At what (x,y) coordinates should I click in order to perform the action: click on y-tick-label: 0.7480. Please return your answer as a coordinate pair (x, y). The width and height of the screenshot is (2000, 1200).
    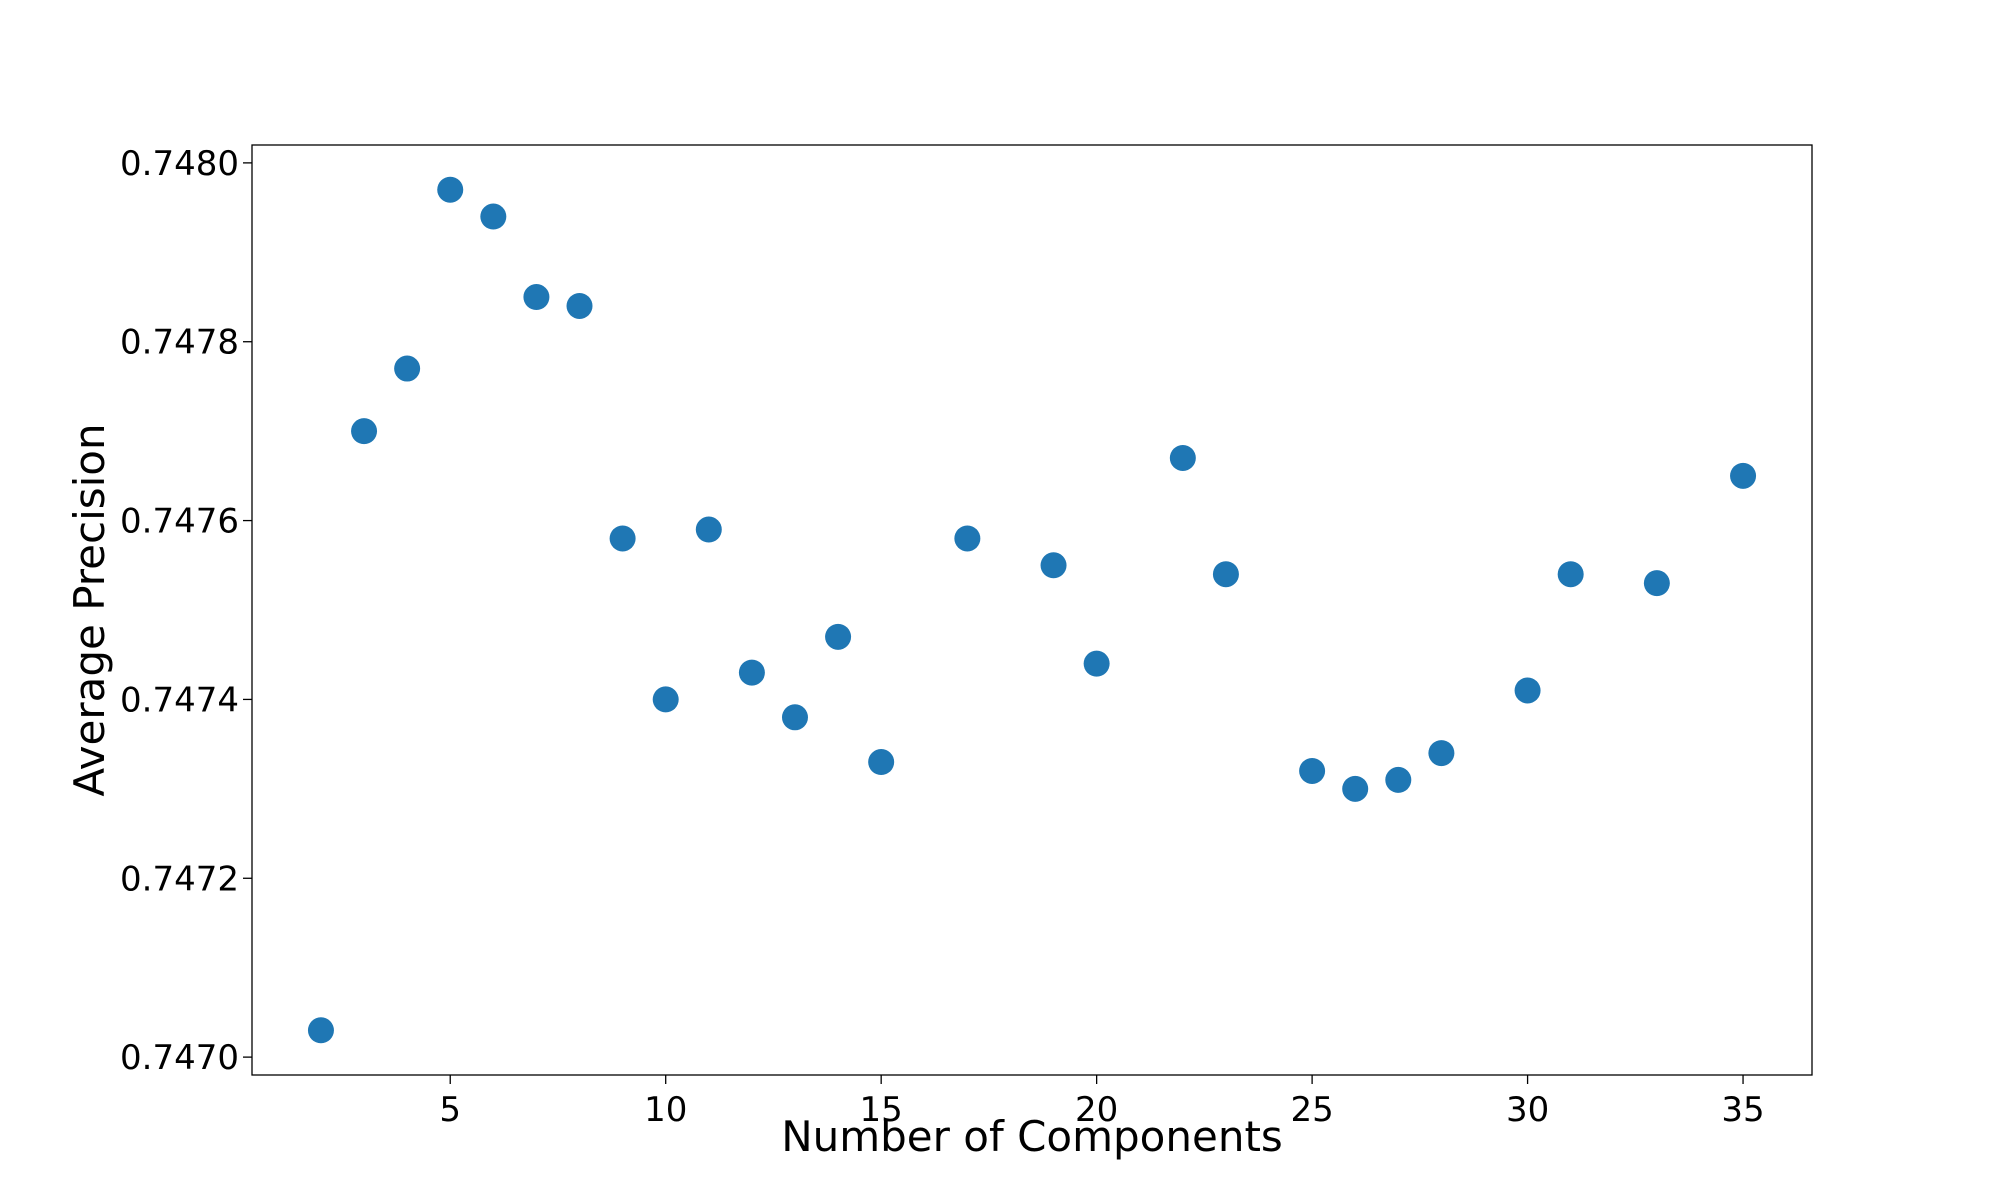
    Looking at the image, I should click on (179, 164).